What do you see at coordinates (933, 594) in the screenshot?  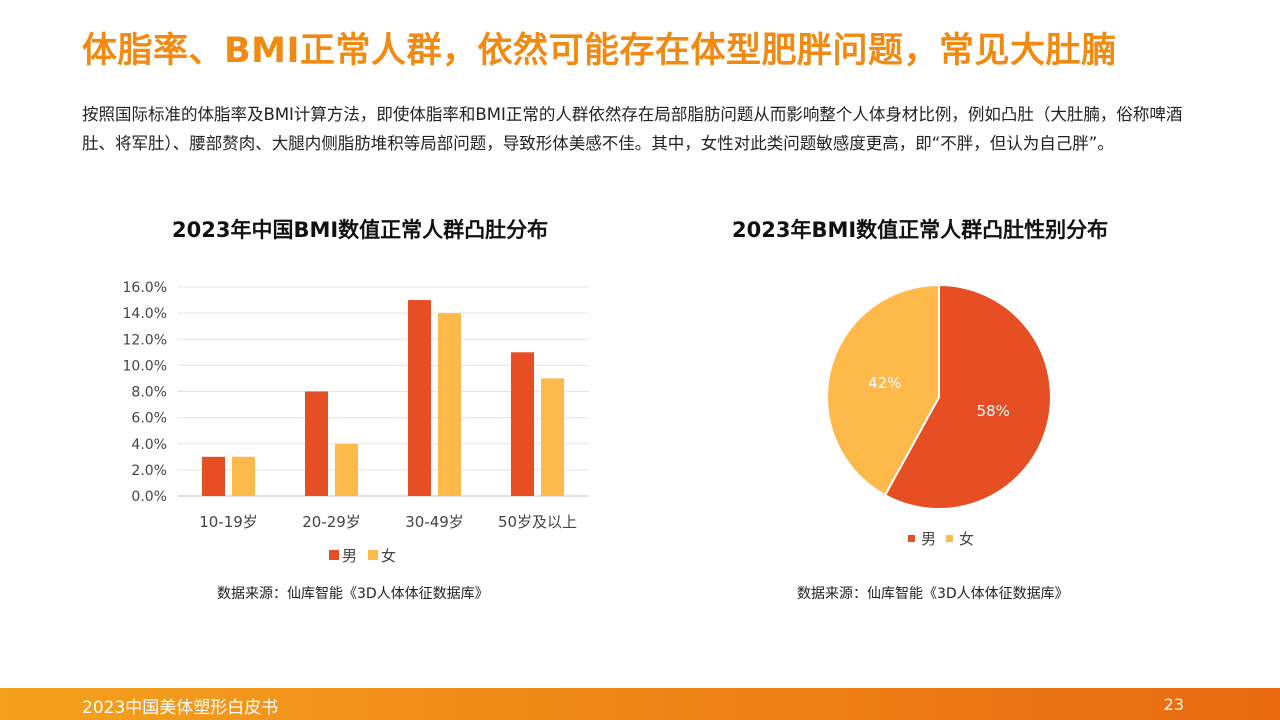 I see `pie-chart-source: 数据来源：仙库智能《3D人体体征数据库》` at bounding box center [933, 594].